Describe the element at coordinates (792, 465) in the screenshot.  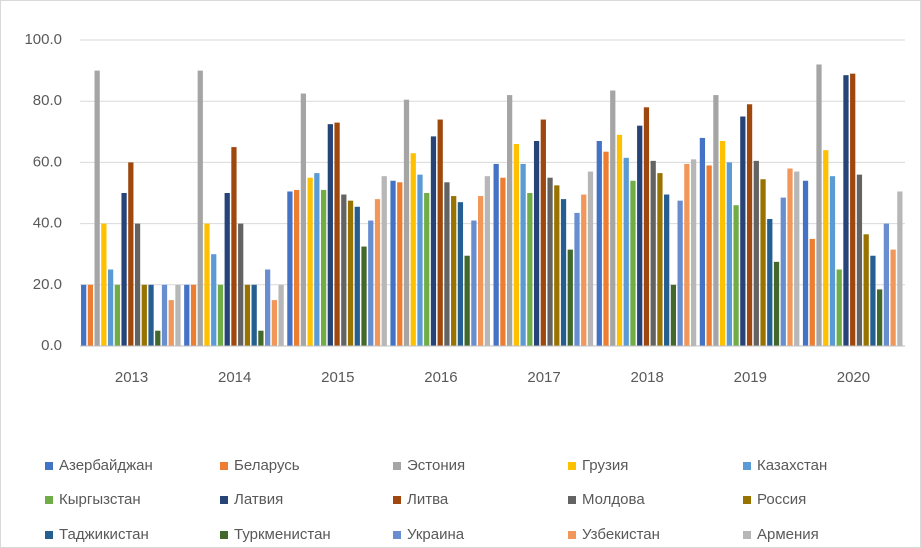
I see `legend-label: Казахстан` at that location.